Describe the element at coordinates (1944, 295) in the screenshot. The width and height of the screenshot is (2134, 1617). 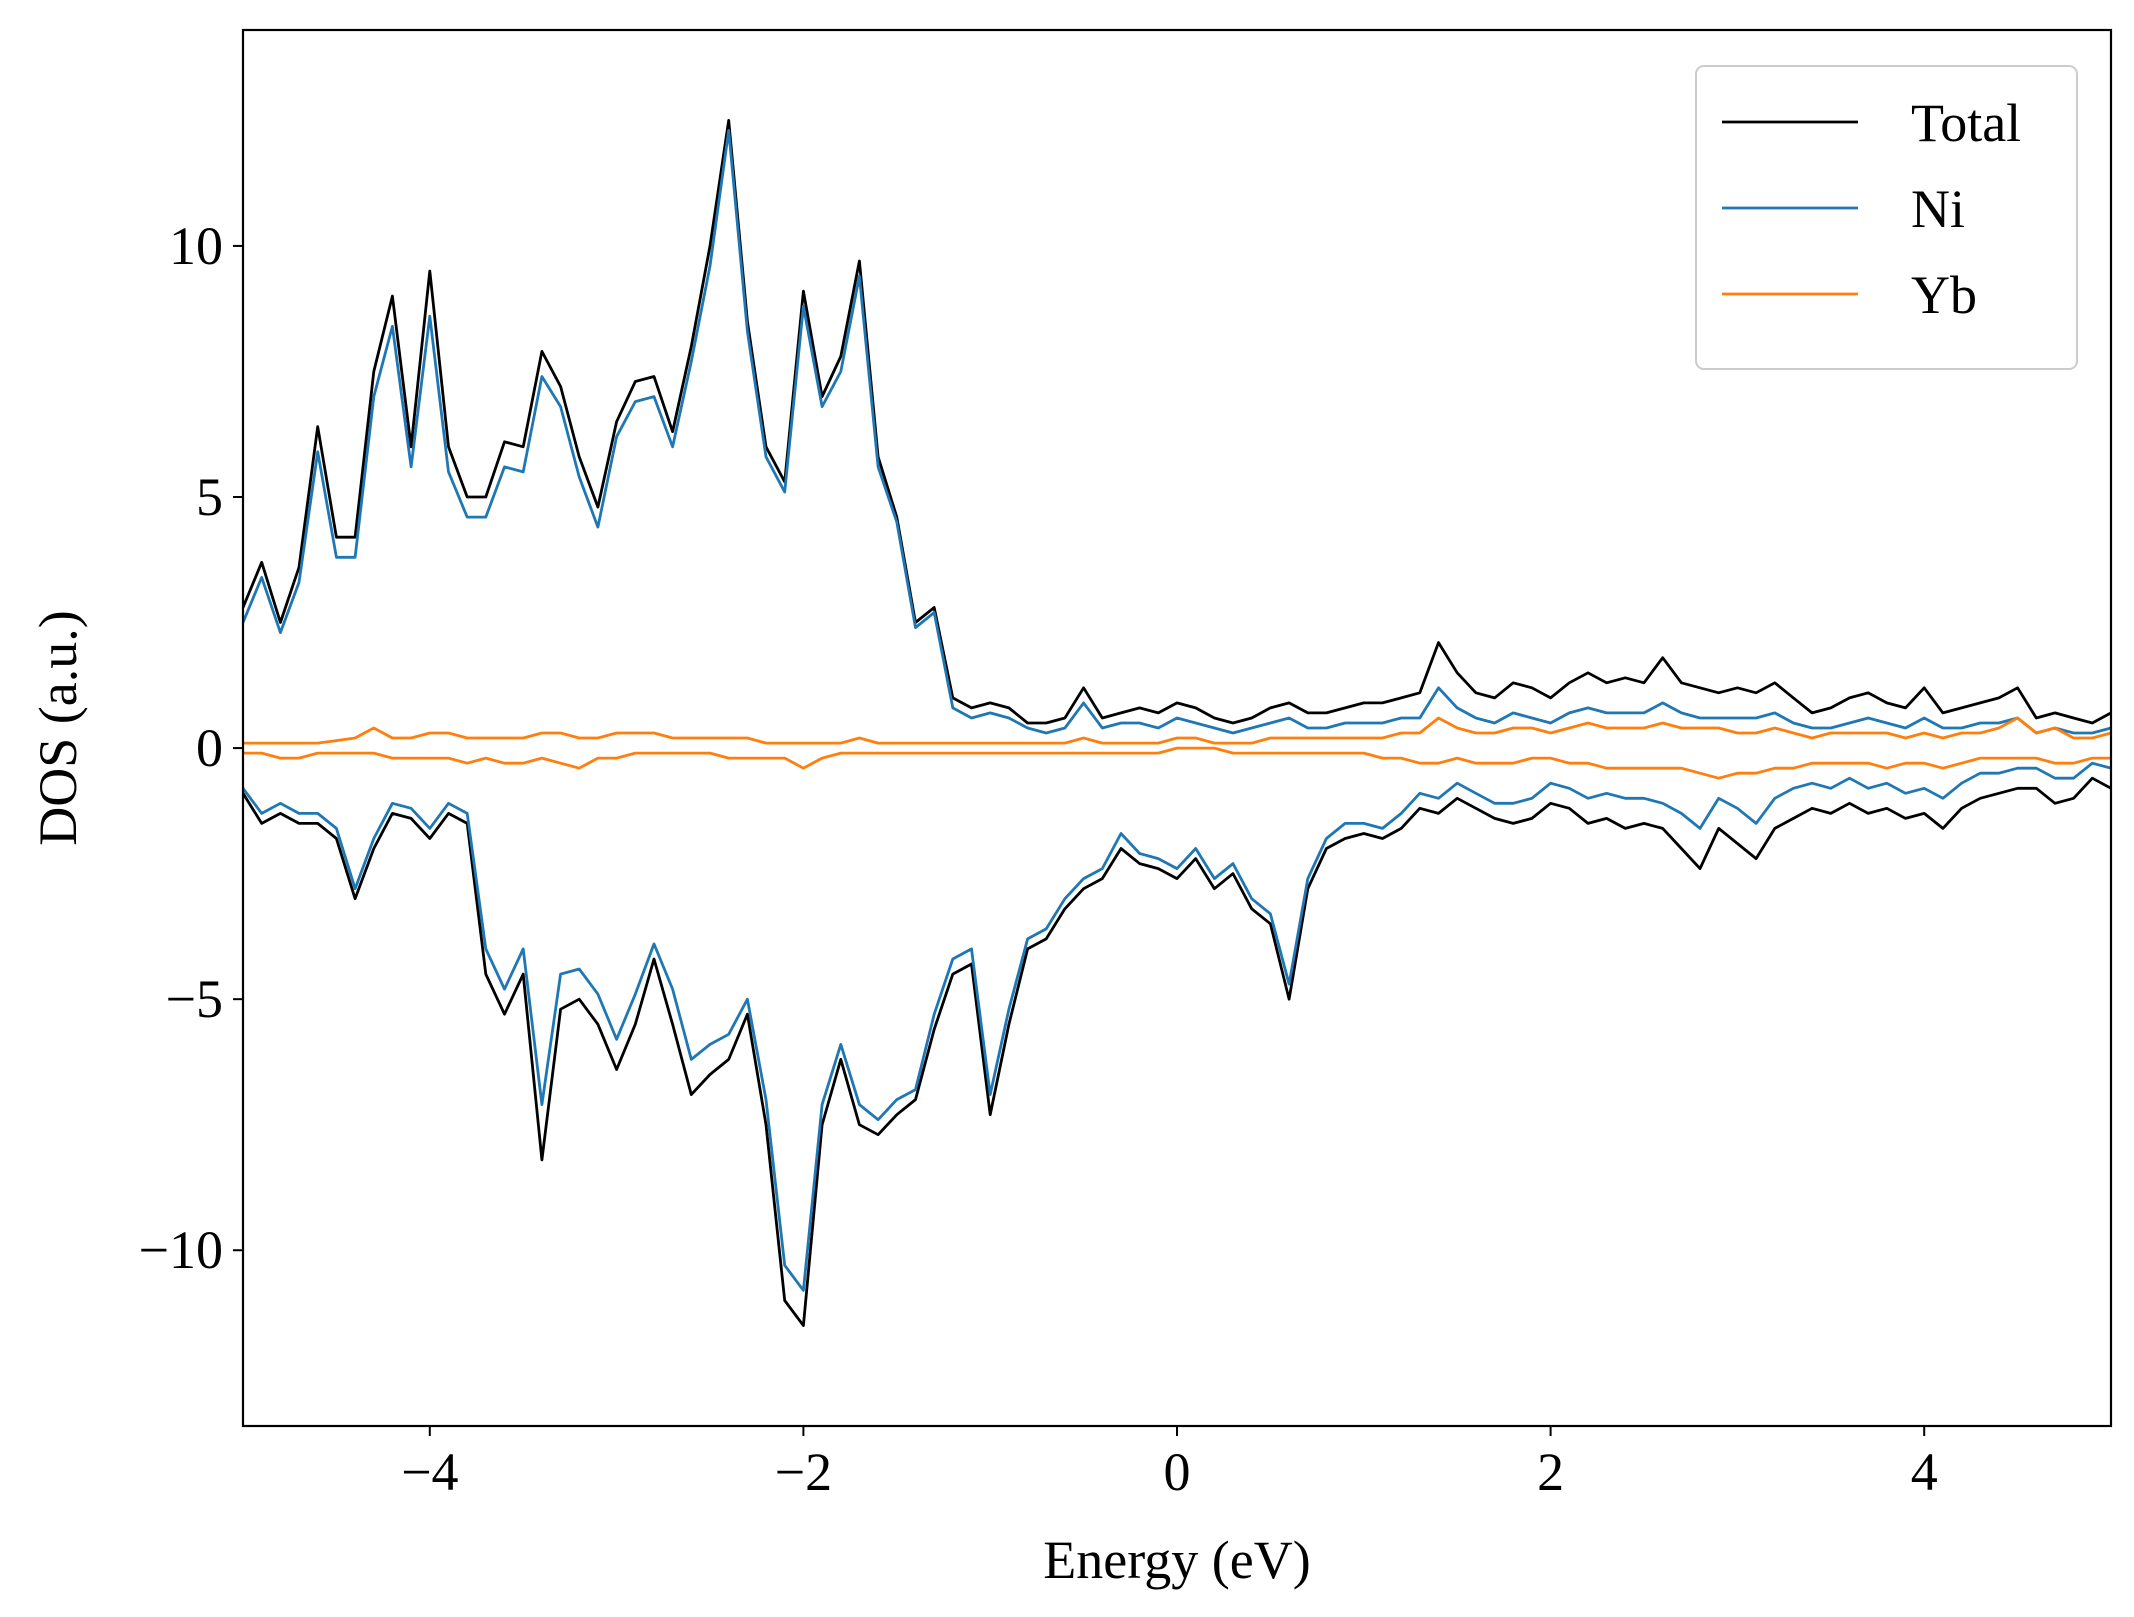
I see `legend-label: Yb` at that location.